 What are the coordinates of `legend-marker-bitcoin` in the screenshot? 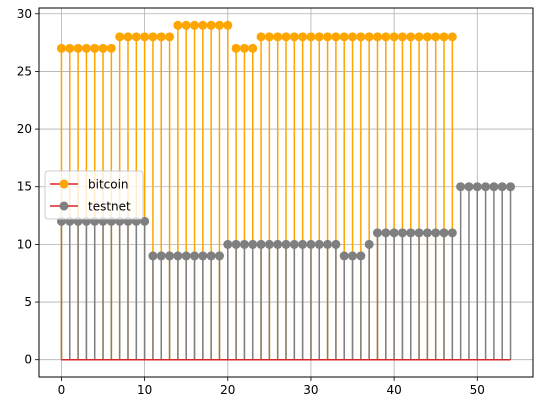 It's located at (64, 184).